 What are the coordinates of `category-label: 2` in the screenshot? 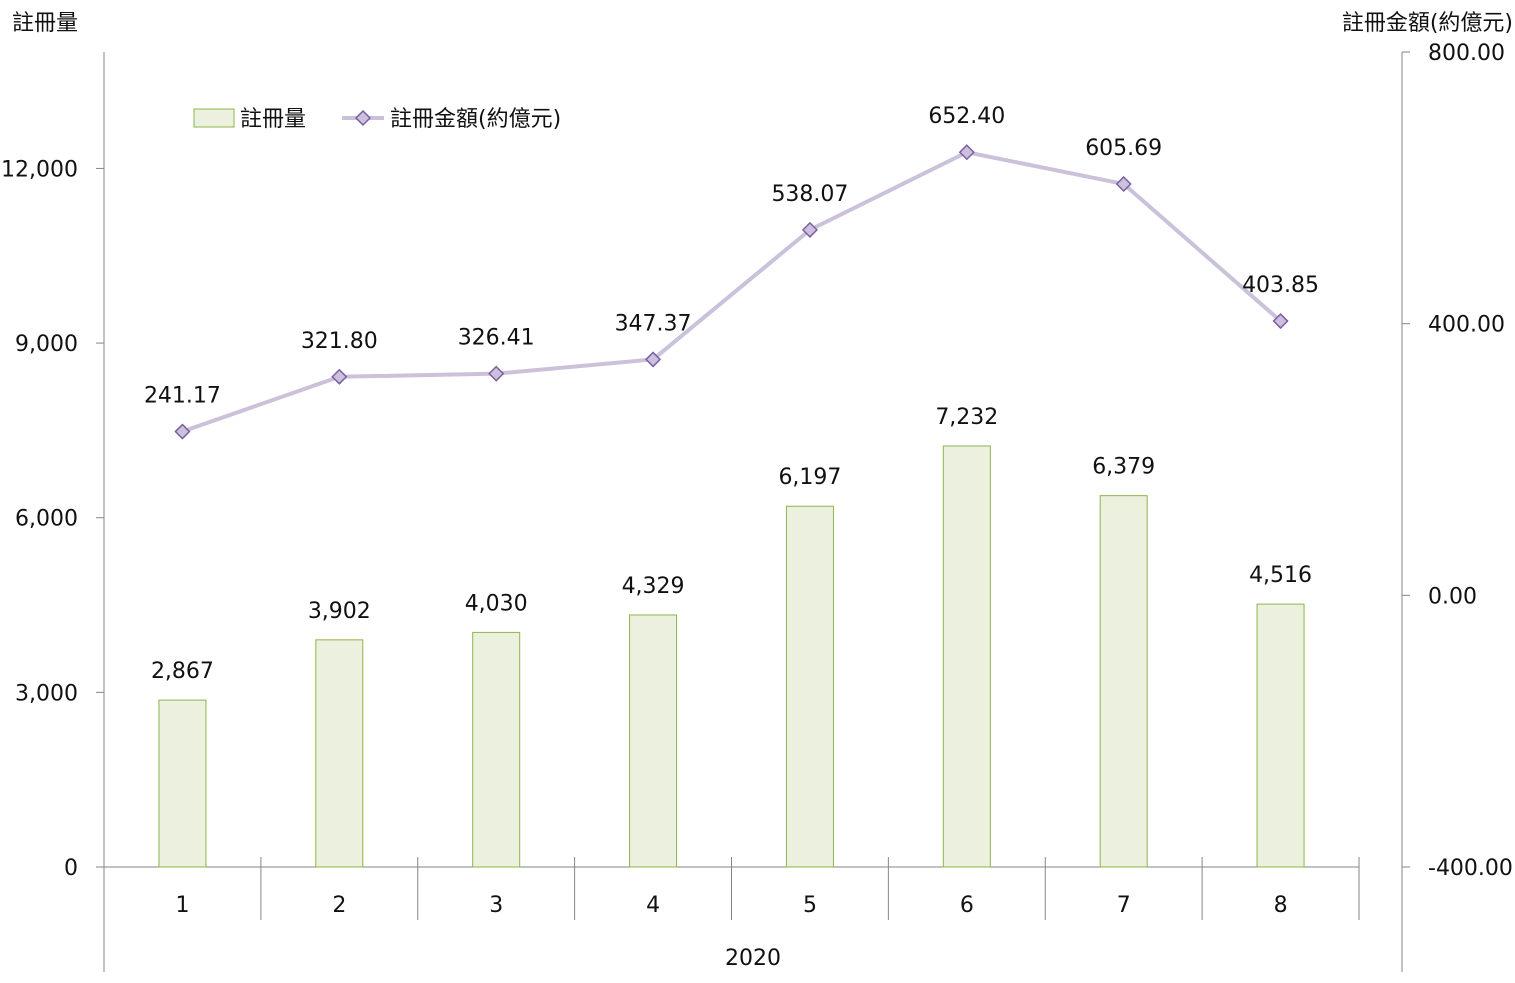 It's located at (339, 905).